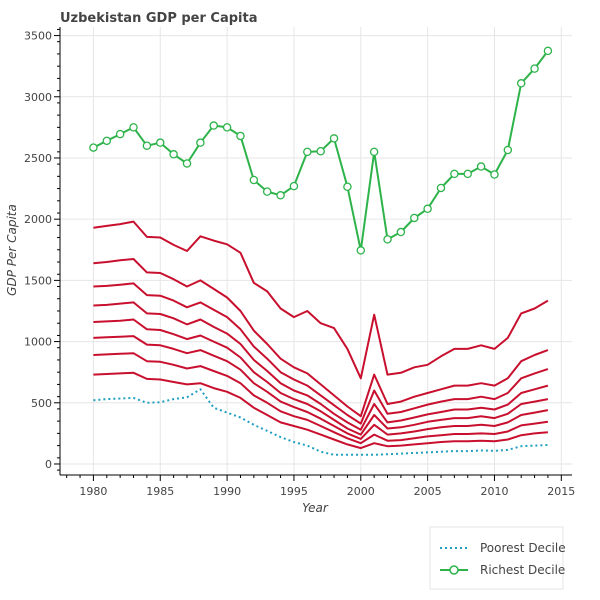 The height and width of the screenshot is (600, 600). Describe the element at coordinates (523, 548) in the screenshot. I see `legend-poorest-label: Poorest Decile` at that location.